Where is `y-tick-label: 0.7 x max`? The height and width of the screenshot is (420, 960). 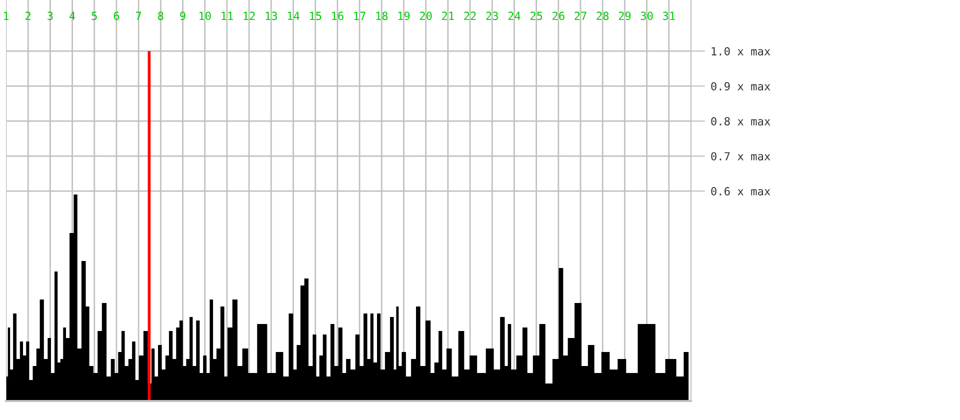
y-tick-label: 0.7 x max is located at coordinates (740, 156).